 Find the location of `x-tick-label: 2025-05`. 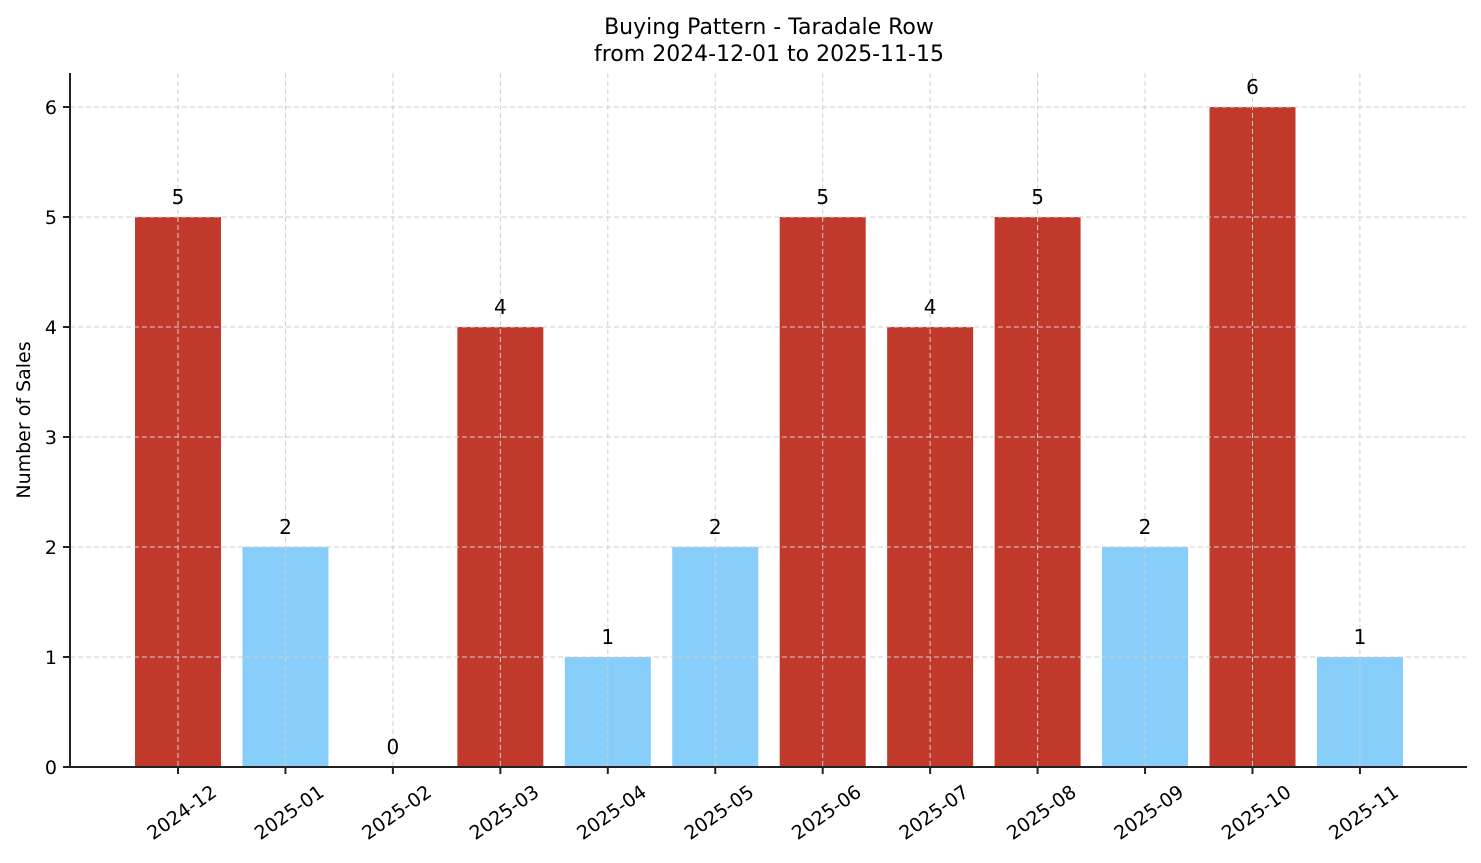

x-tick-label: 2025-05 is located at coordinates (719, 813).